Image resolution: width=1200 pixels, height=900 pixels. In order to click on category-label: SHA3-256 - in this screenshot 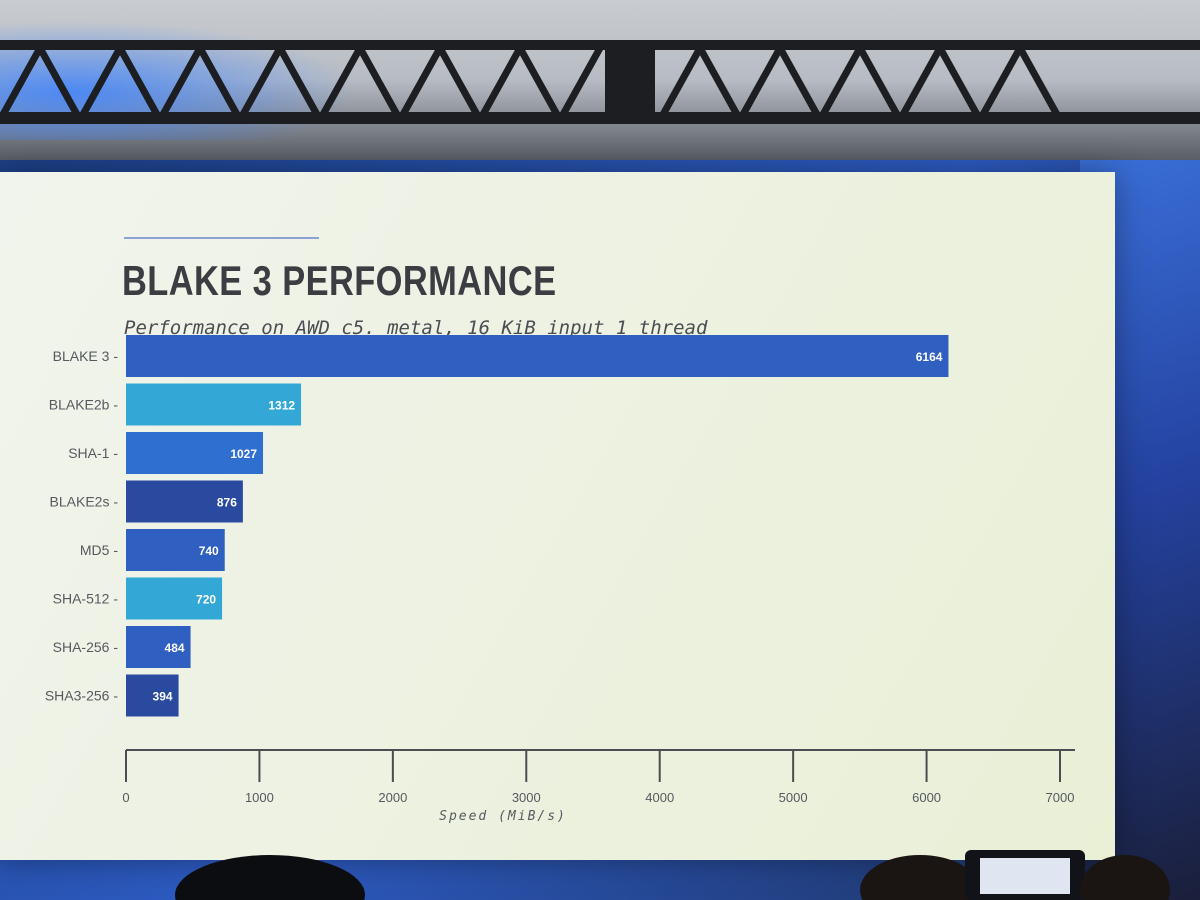, I will do `click(81, 696)`.